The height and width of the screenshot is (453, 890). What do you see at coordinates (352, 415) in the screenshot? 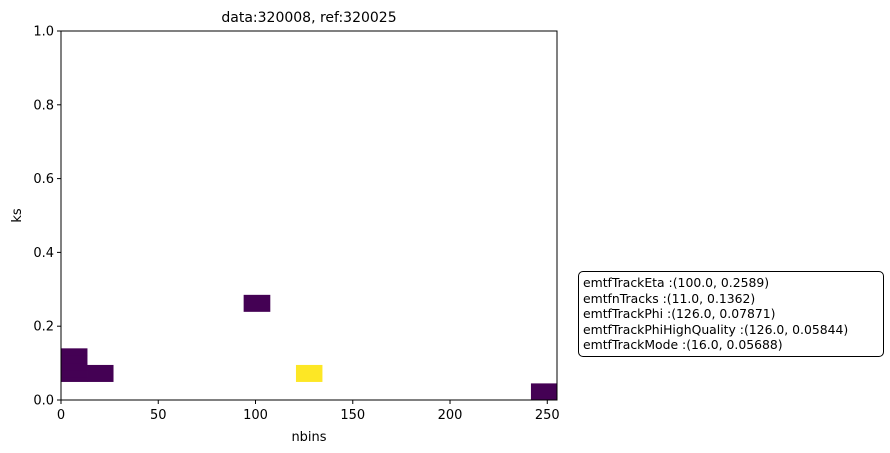
I see `x-tick-label: 150` at bounding box center [352, 415].